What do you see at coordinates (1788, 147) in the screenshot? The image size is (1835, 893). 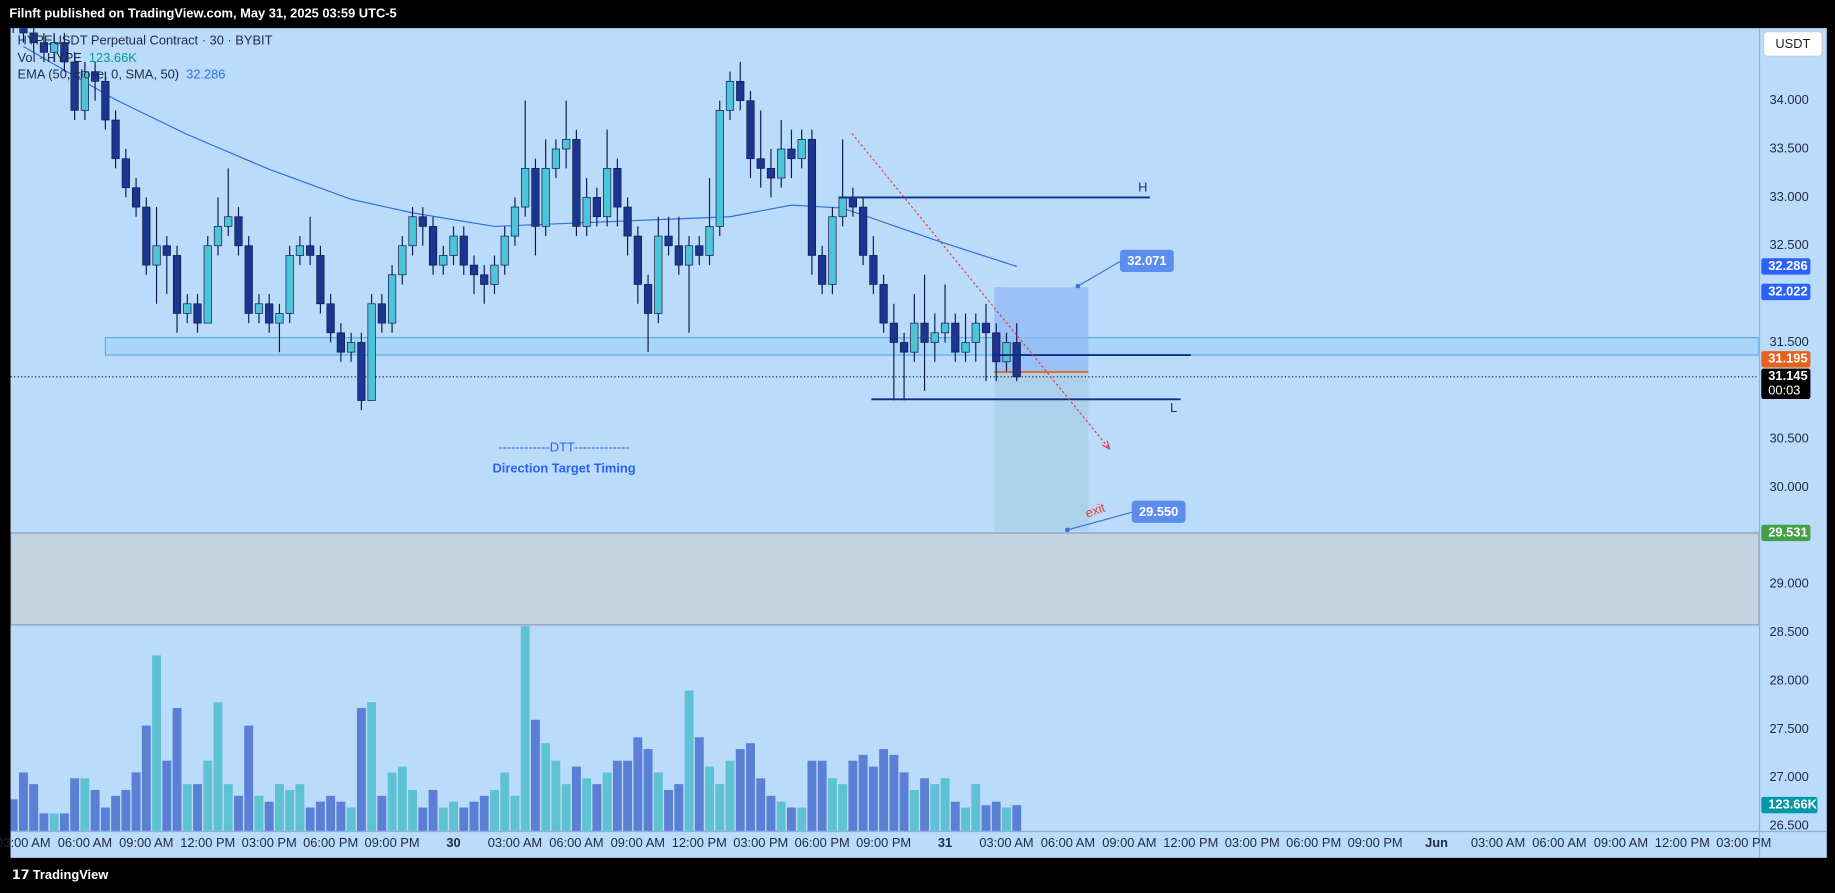 I see `y-tick-label: 33.500` at bounding box center [1788, 147].